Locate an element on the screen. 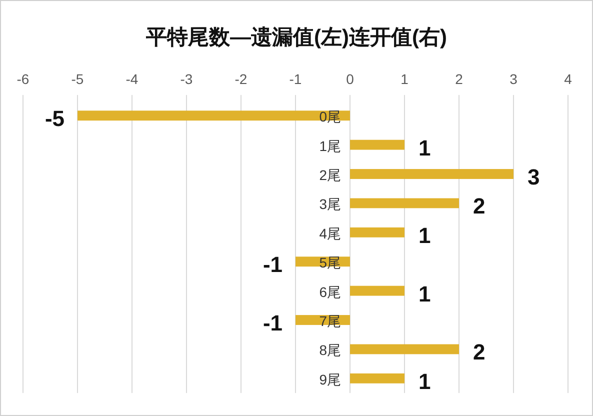 Image resolution: width=593 pixels, height=416 pixels. y-tick-label: 7尾 is located at coordinates (330, 321).